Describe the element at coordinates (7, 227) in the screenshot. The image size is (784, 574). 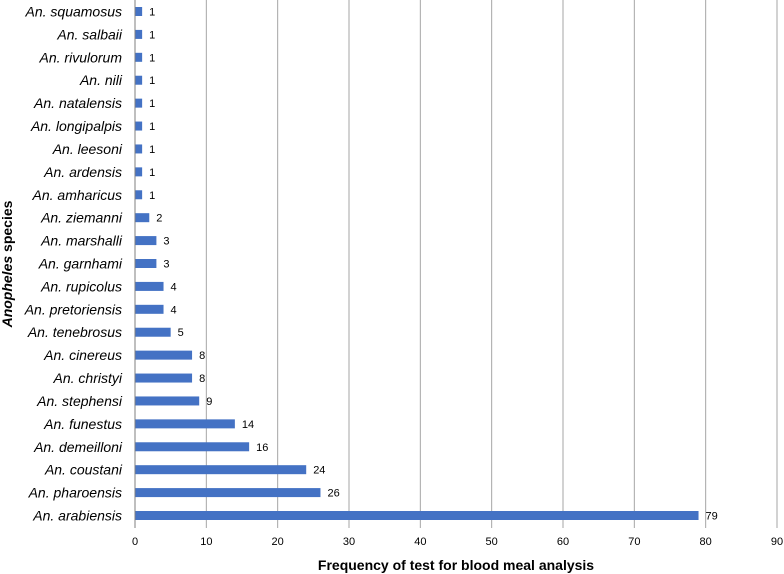
I see `y-axis-title-rest: species` at that location.